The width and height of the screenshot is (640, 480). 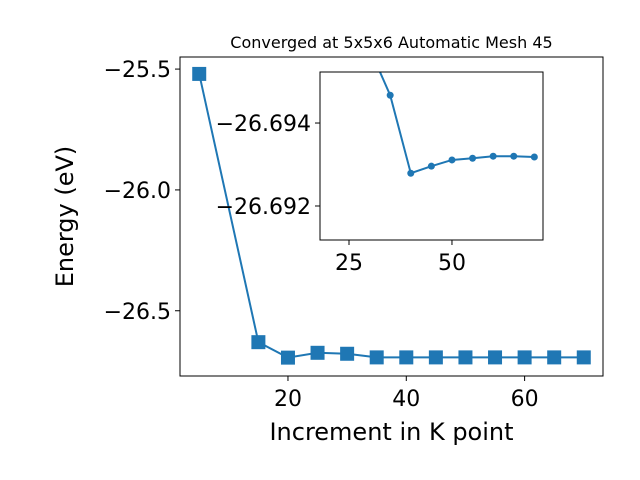 What do you see at coordinates (391, 42) in the screenshot?
I see `chart-title: Converged at 5x5x6 Automatic Mesh 45` at bounding box center [391, 42].